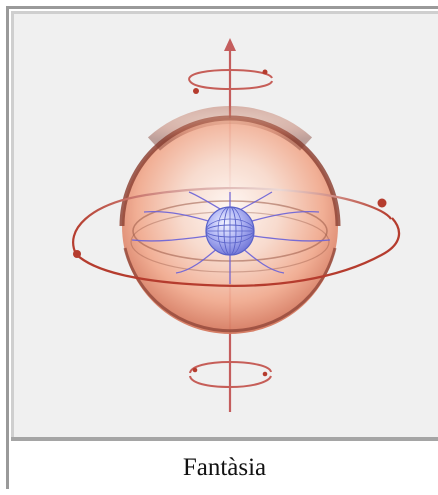 The width and height of the screenshot is (438, 495). I want to click on panel-divider, so click(224, 439).